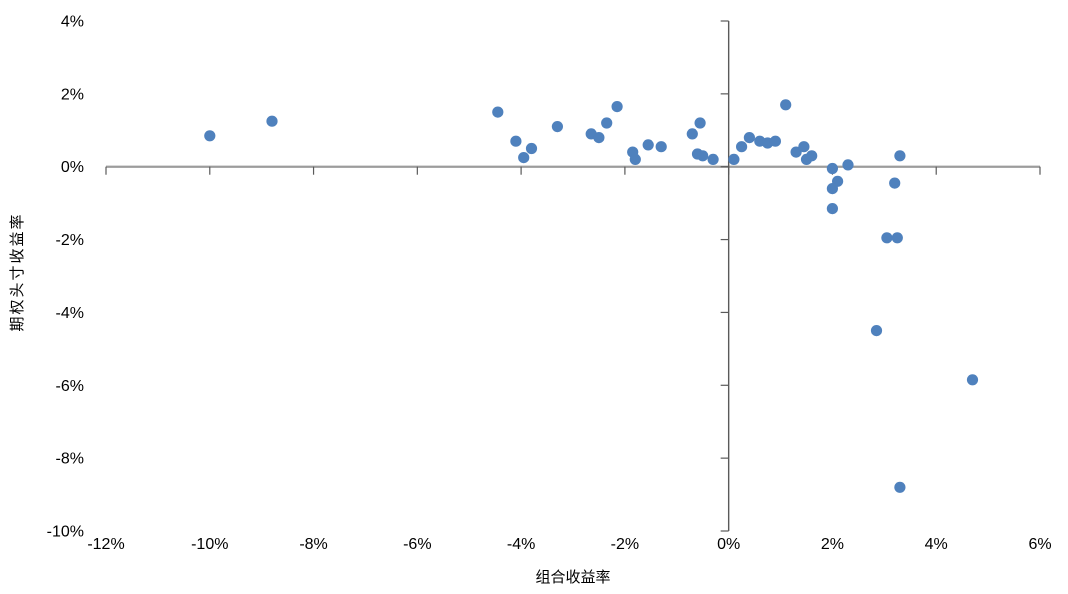 The height and width of the screenshot is (594, 1068). What do you see at coordinates (70, 313) in the screenshot?
I see `y-tick-label: -4%` at bounding box center [70, 313].